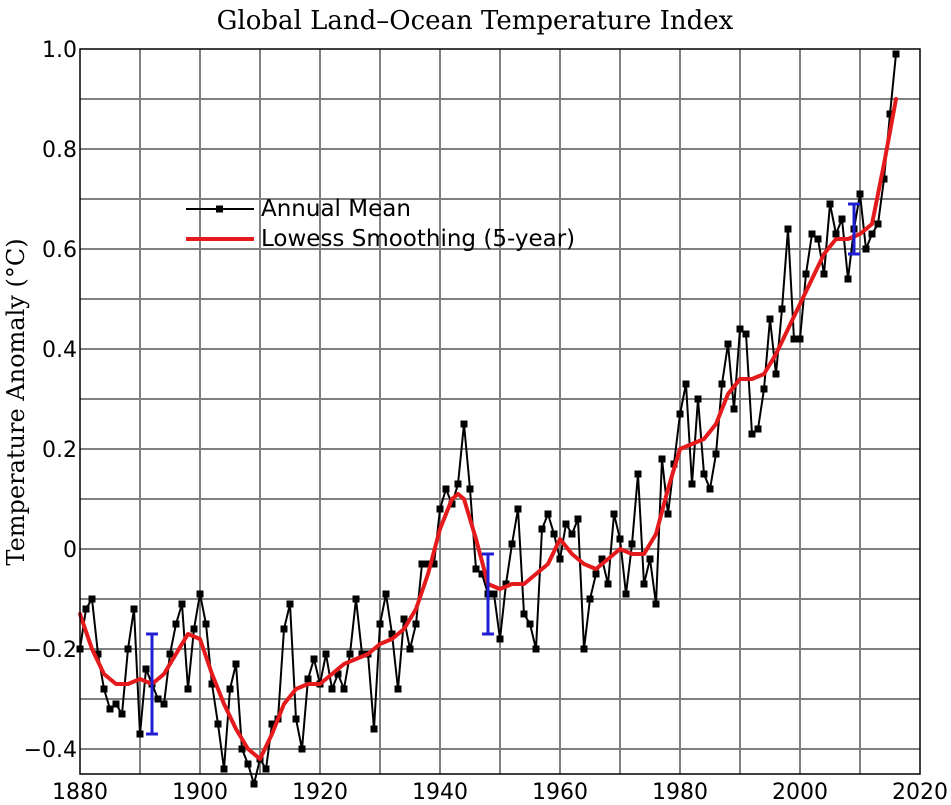 The width and height of the screenshot is (951, 805). I want to click on chart-title: Global Land–Ocean Temperature Index, so click(475, 21).